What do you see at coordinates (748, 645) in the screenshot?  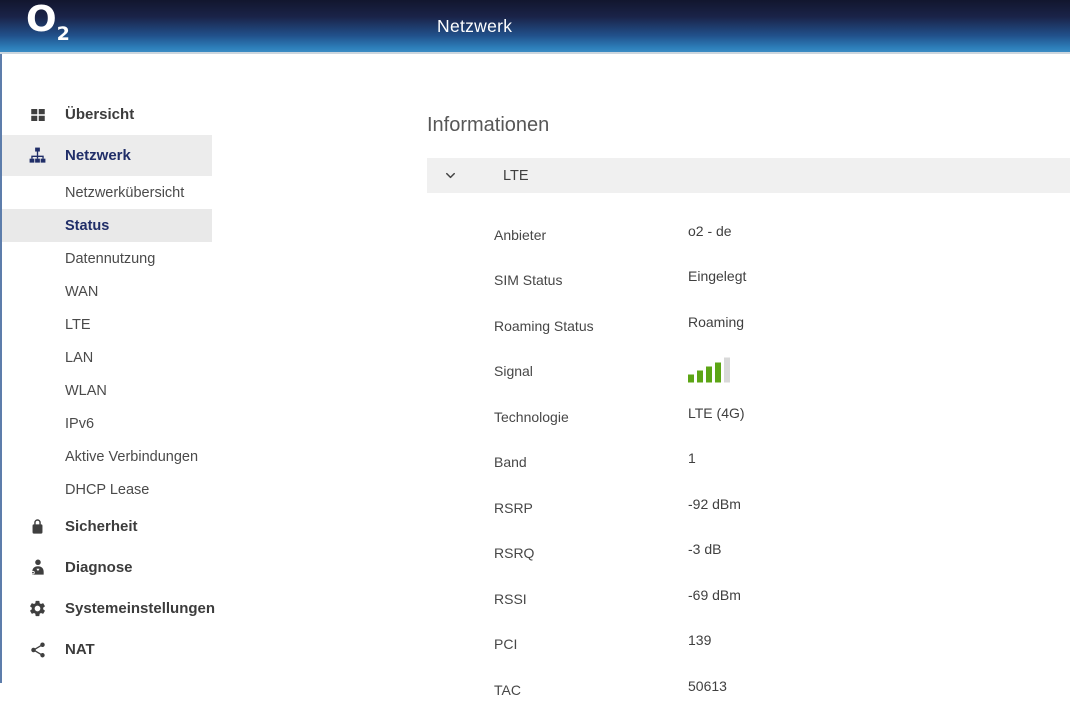 I see `info-row-pci: PCI 139` at bounding box center [748, 645].